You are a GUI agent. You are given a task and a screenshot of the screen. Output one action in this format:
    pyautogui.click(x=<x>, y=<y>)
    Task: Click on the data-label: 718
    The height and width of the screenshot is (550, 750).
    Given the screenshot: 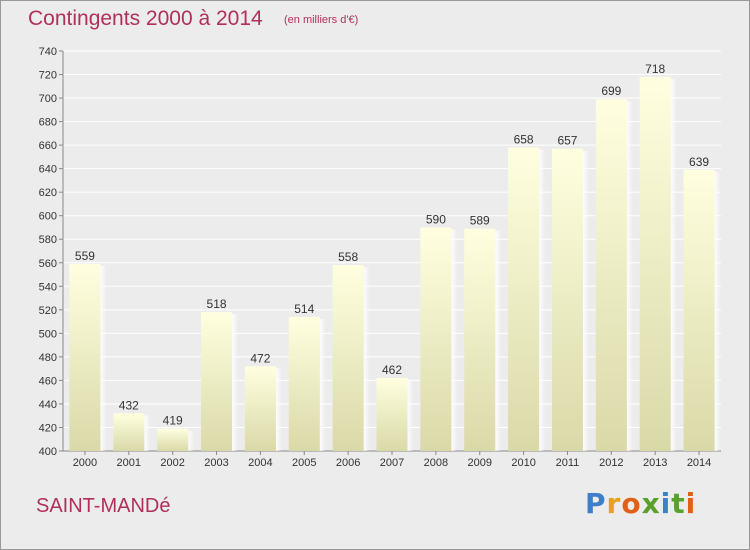 What is the action you would take?
    pyautogui.click(x=655, y=69)
    